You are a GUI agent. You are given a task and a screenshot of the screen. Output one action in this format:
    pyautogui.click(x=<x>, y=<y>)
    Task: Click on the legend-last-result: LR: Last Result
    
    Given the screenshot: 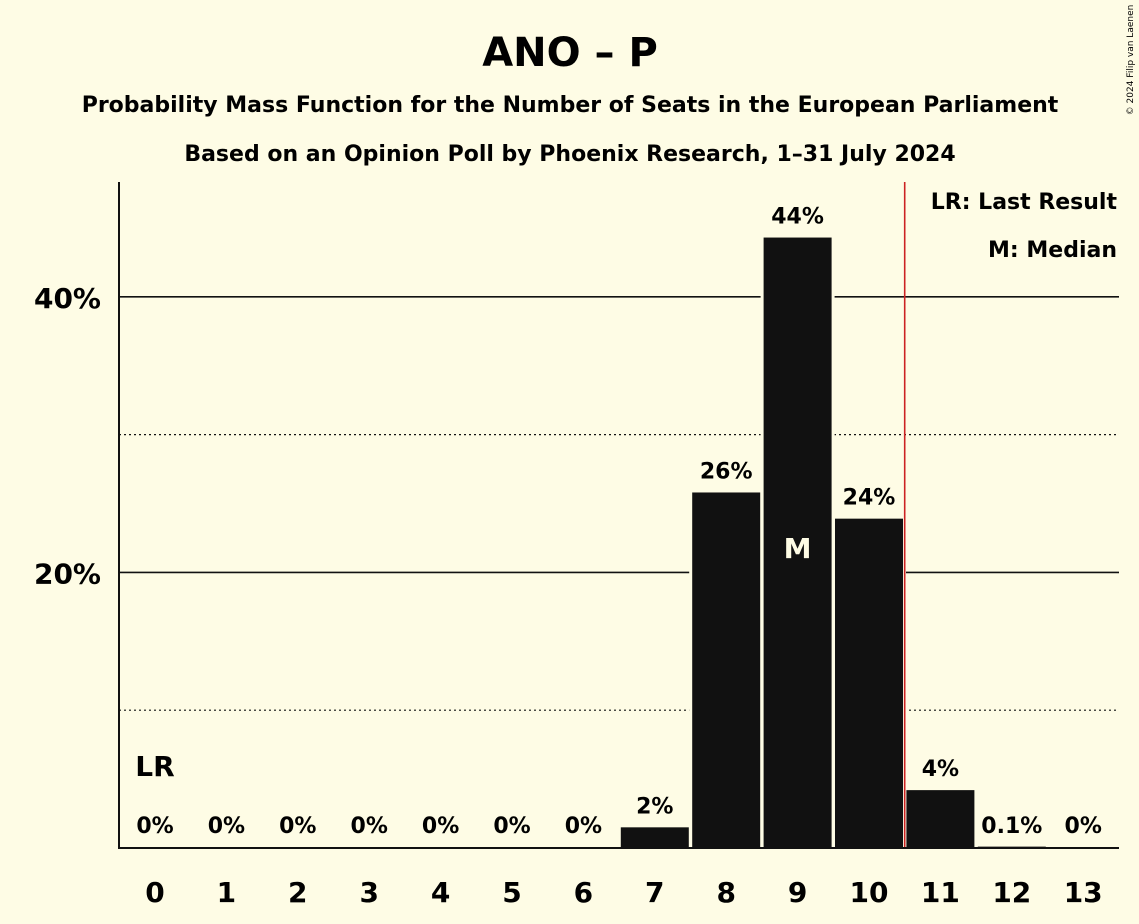 What is the action you would take?
    pyautogui.click(x=1024, y=202)
    